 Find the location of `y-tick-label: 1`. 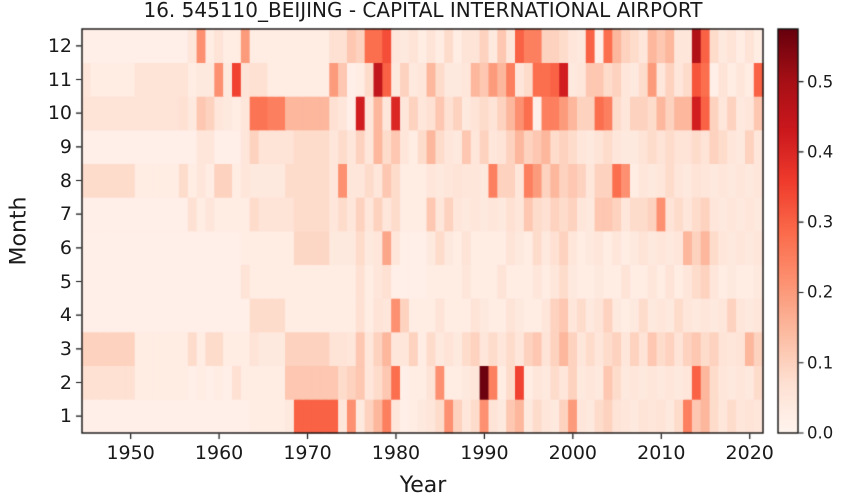

y-tick-label: 1 is located at coordinates (65, 416).